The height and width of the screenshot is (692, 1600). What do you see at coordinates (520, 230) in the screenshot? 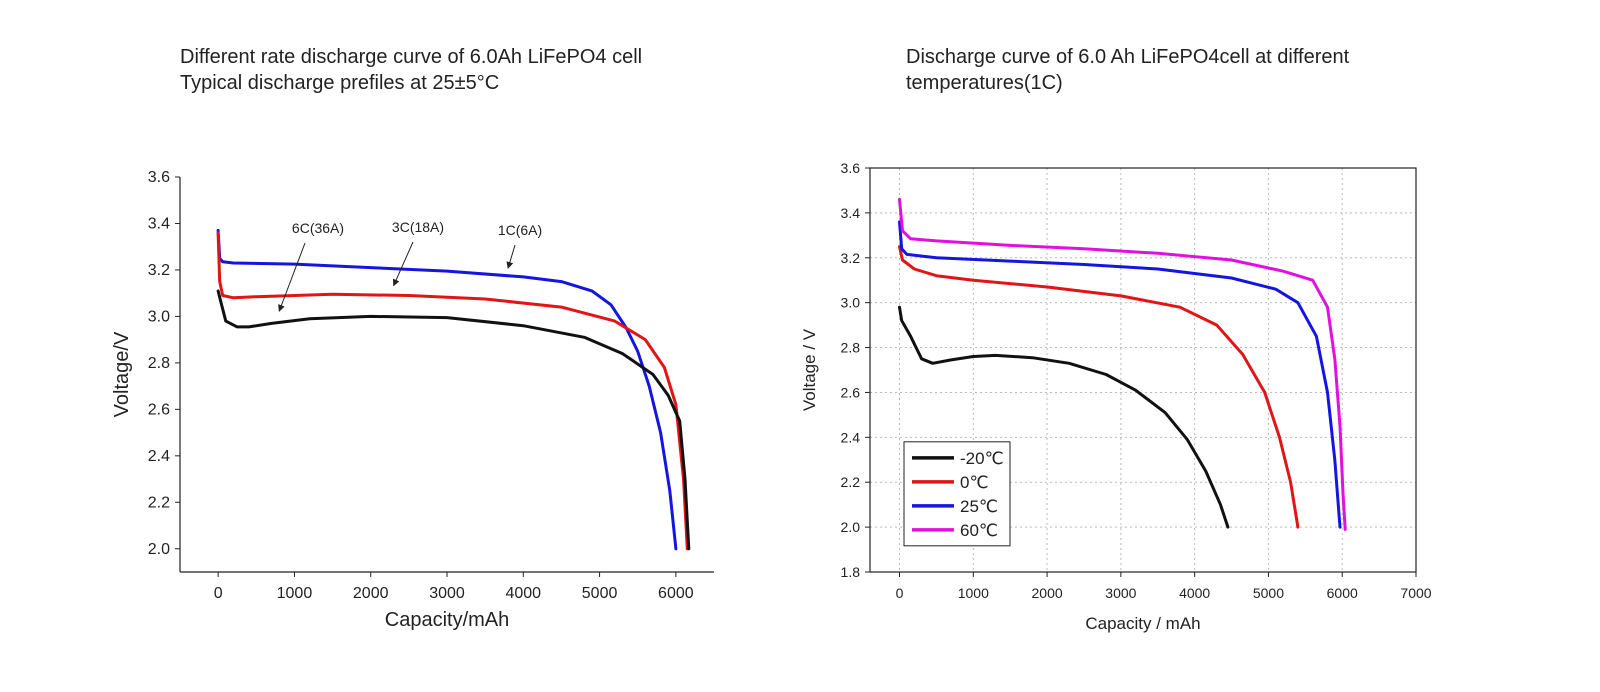
I see `annotation-label: 1C(6A)` at bounding box center [520, 230].